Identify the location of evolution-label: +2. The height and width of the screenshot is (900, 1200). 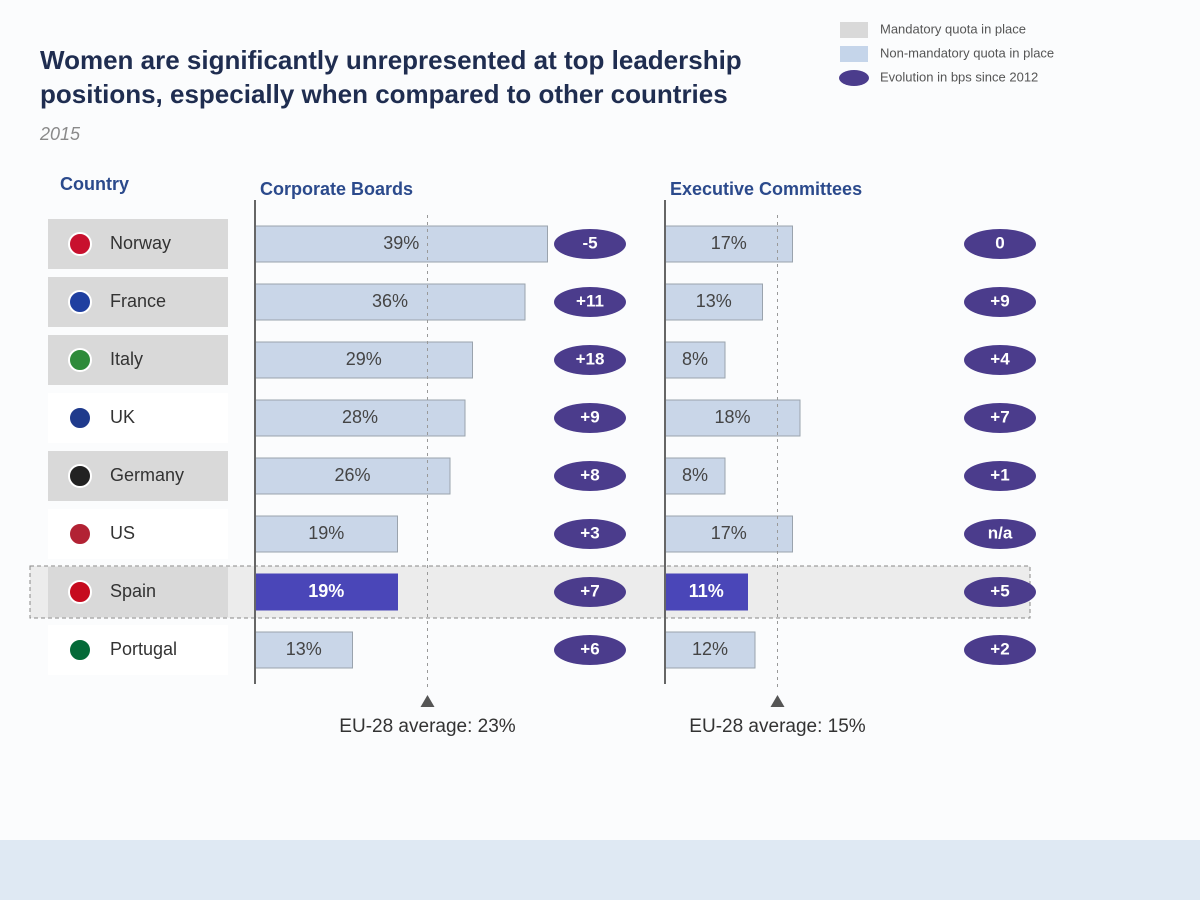
(999, 648).